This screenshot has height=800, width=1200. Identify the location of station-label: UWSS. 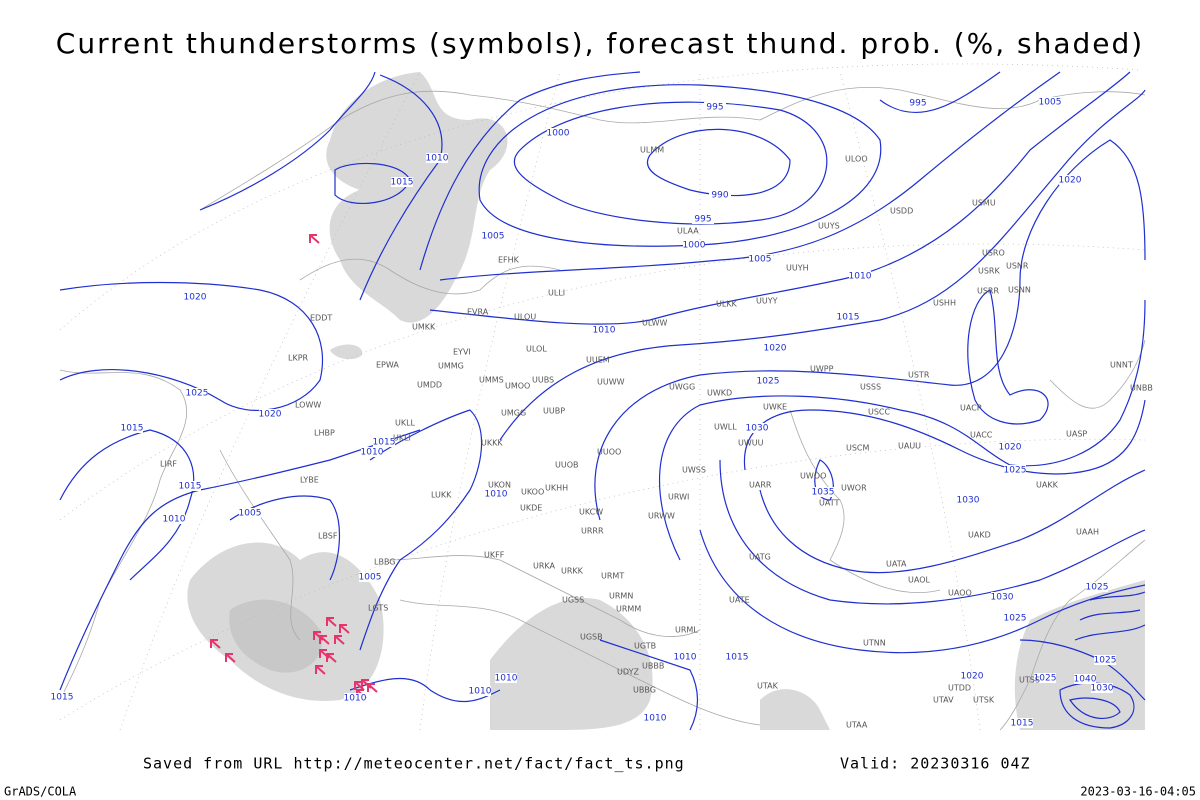
(694, 470).